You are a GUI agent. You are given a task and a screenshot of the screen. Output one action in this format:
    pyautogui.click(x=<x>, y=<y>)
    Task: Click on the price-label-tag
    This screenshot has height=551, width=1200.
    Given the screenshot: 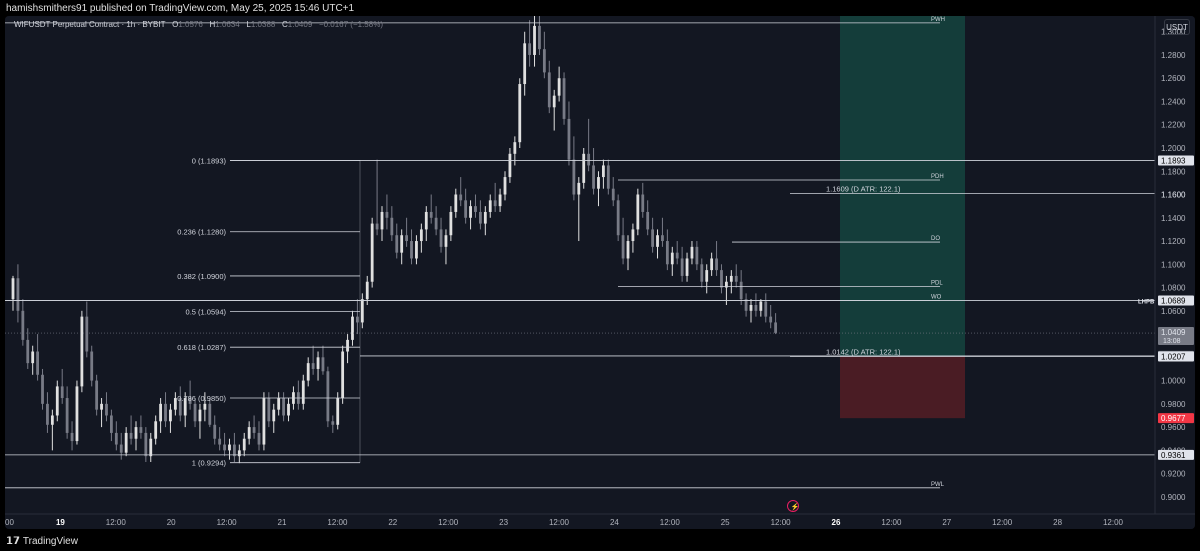 What is the action you would take?
    pyautogui.click(x=1176, y=300)
    